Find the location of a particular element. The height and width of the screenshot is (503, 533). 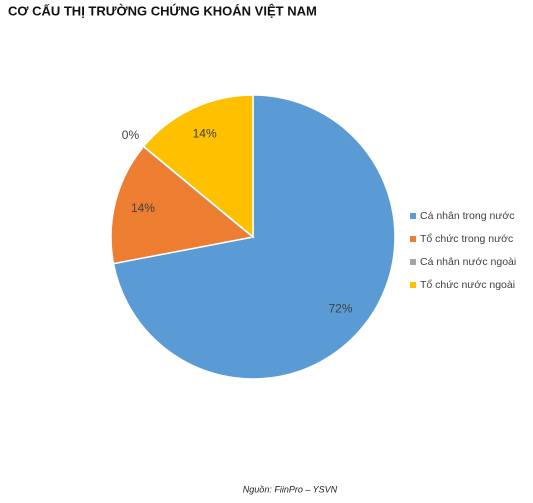

source: Nguồn: FiinPro – YSVN is located at coordinates (290, 489).